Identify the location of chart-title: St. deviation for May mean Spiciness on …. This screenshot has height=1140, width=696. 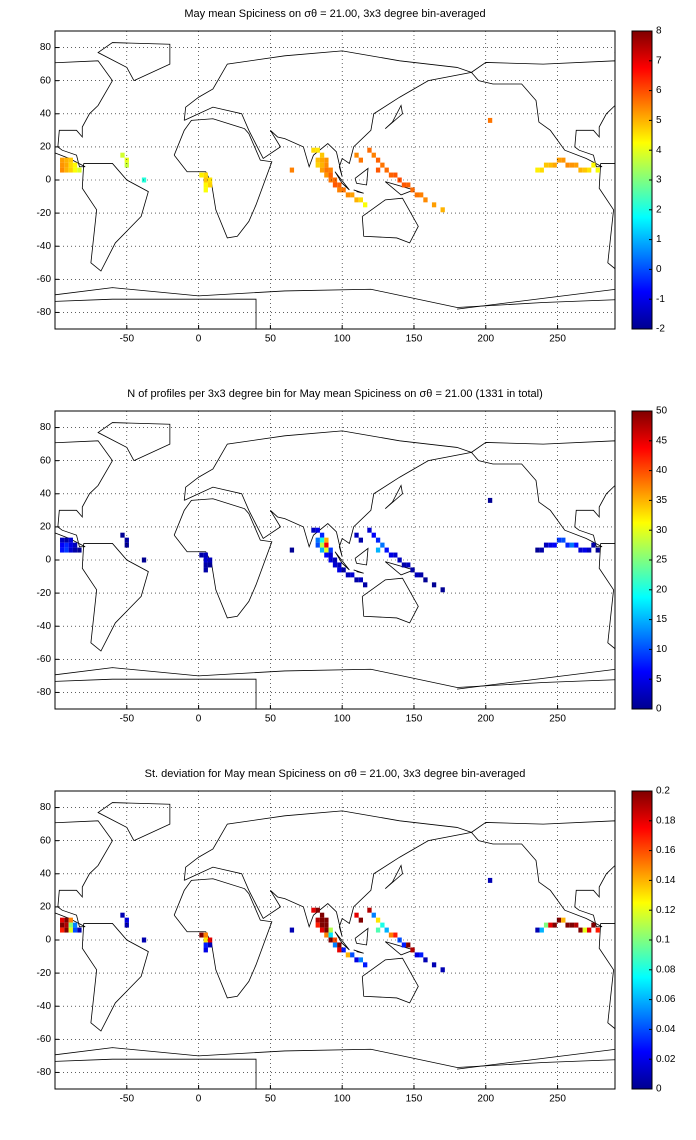
(335, 774).